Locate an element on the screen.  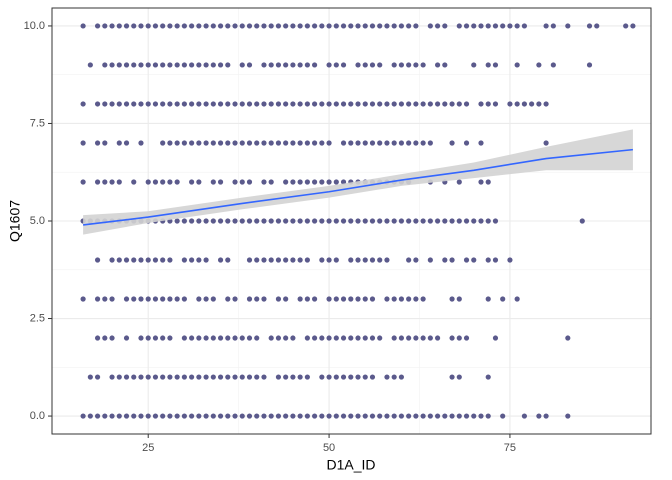
trend-line is located at coordinates (358, 187).